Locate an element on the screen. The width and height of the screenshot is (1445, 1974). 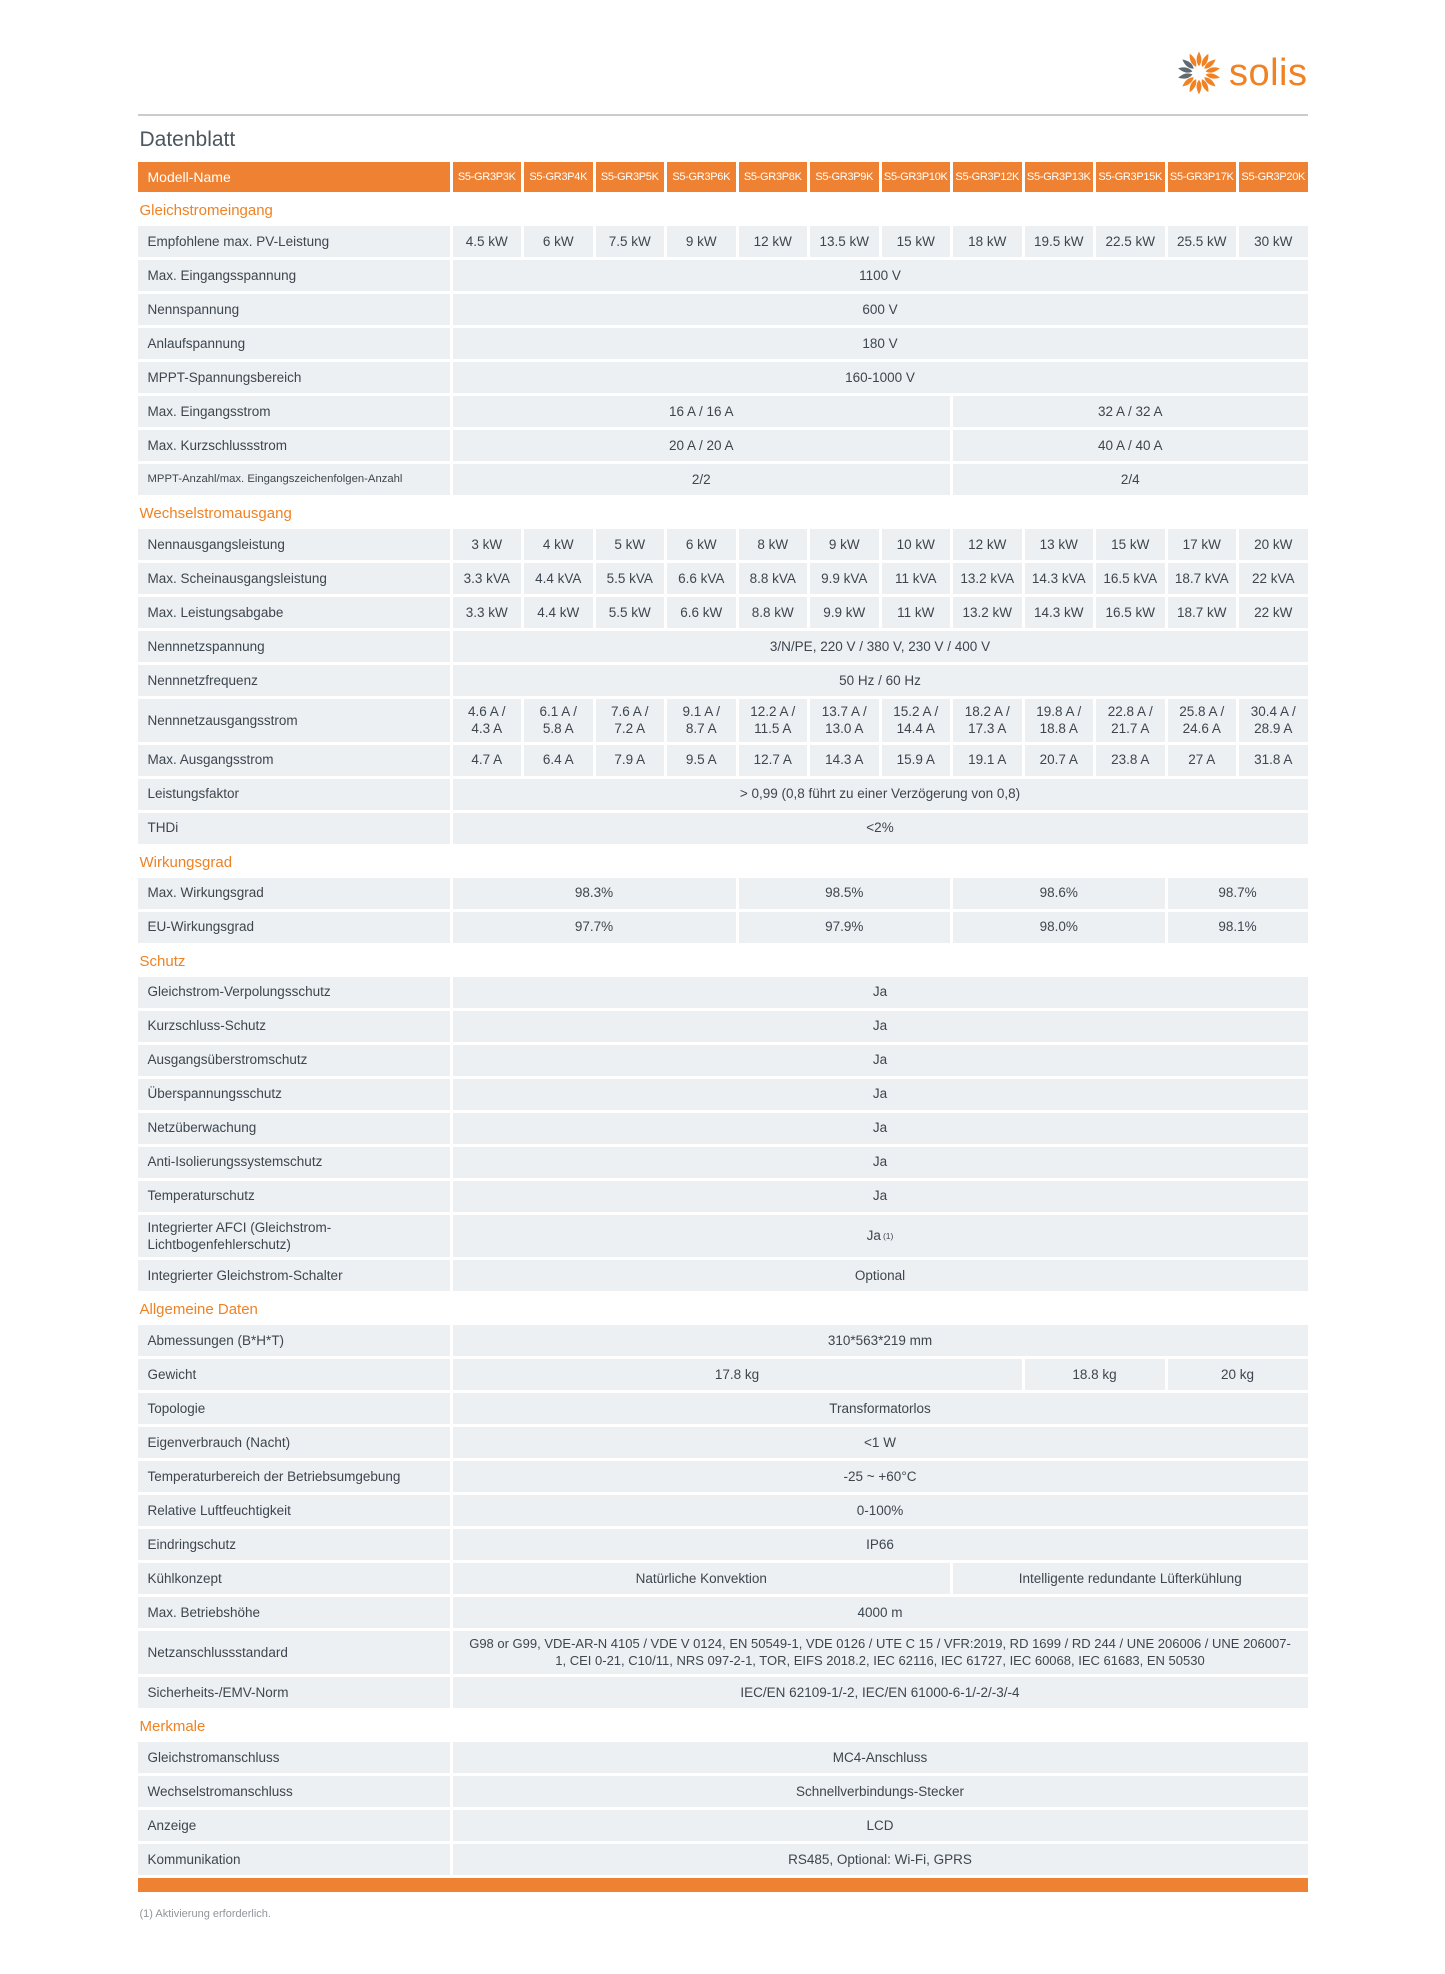
spec-value-cell: 15.2 A / 14.4 A is located at coordinates (915, 720).